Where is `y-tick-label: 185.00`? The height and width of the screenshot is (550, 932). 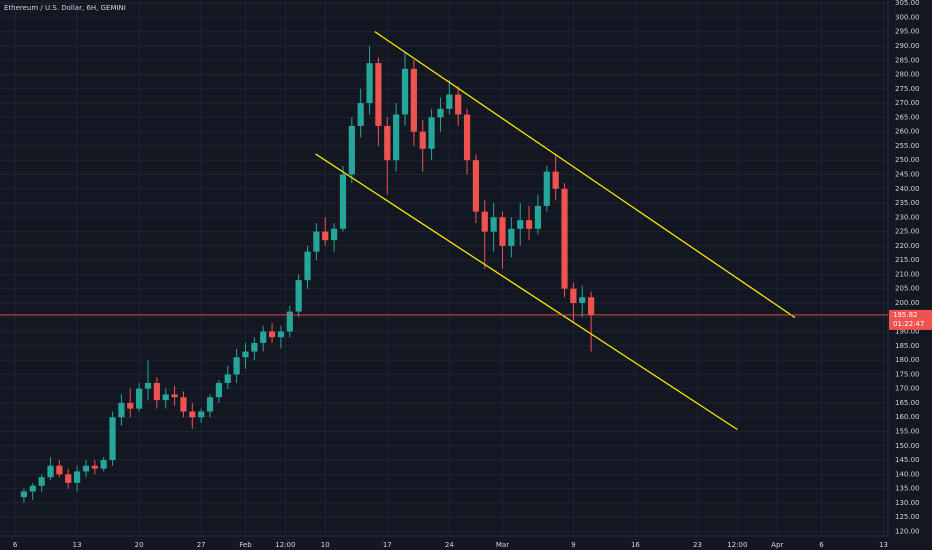 y-tick-label: 185.00 is located at coordinates (907, 346).